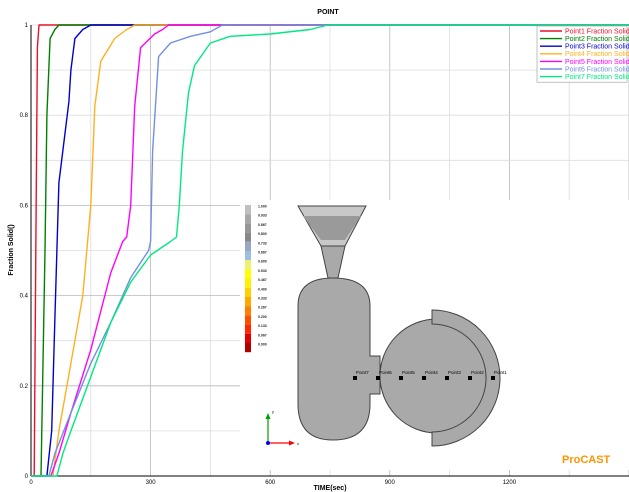  I want to click on legend-entry: Point3 Fraction Solid, so click(597, 47).